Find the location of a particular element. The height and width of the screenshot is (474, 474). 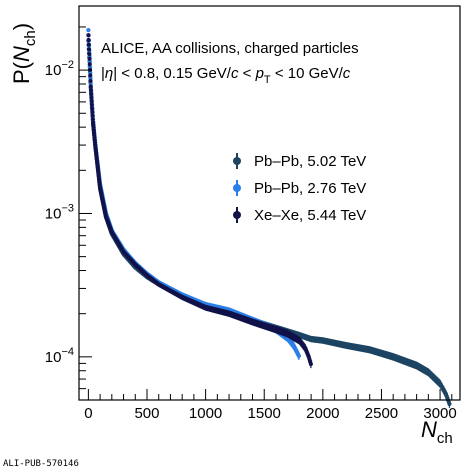

legend-item-0: Pb–Pb, 5.02 TeV is located at coordinates (299, 161).